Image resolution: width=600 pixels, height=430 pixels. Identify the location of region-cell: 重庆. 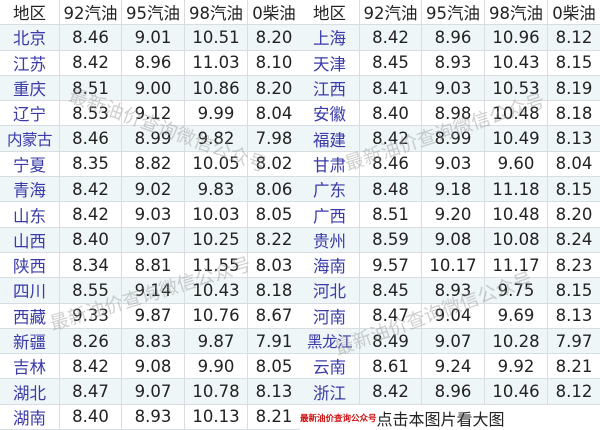
(30, 88).